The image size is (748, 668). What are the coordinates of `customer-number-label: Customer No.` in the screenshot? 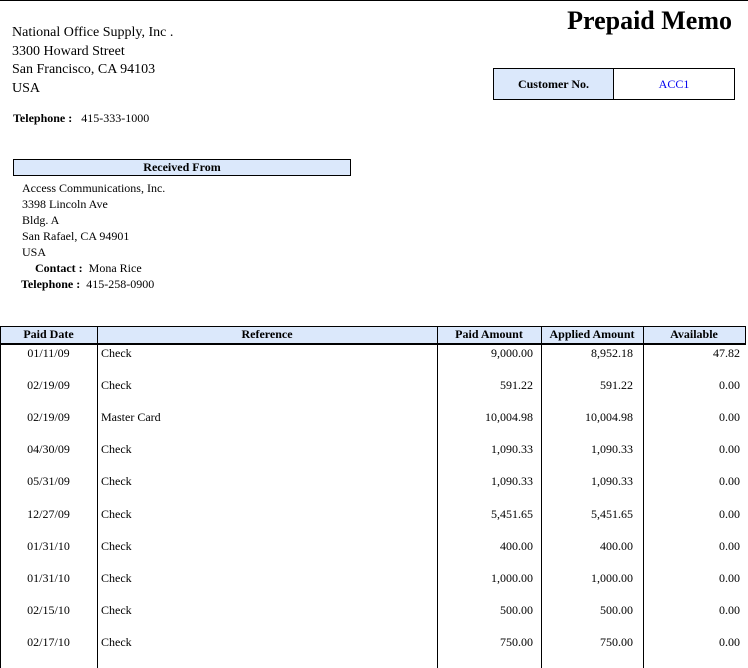 It's located at (554, 84).